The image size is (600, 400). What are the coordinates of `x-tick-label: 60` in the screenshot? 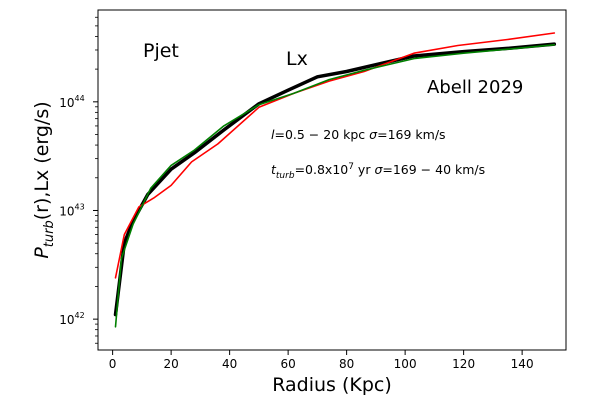 It's located at (287, 364).